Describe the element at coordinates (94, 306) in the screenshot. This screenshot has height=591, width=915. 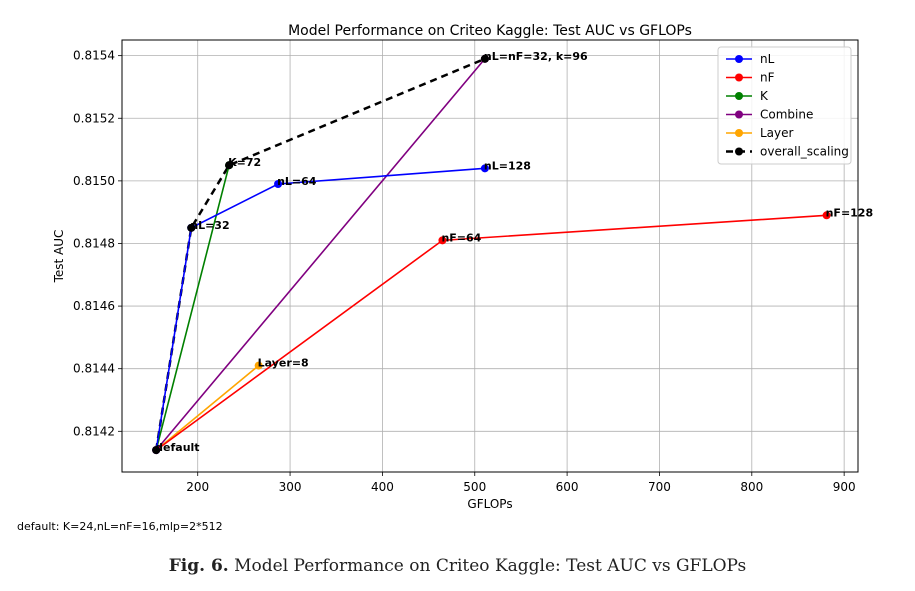
I see `y-tick-label: 0.8146` at that location.